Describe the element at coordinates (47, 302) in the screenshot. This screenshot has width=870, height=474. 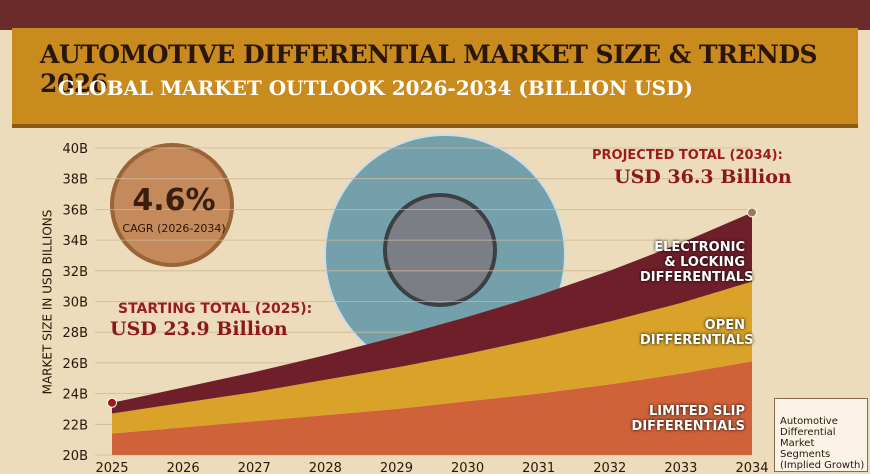
I see `y-axis-label: MARKET SIZE IN USD BILLIONS` at that location.